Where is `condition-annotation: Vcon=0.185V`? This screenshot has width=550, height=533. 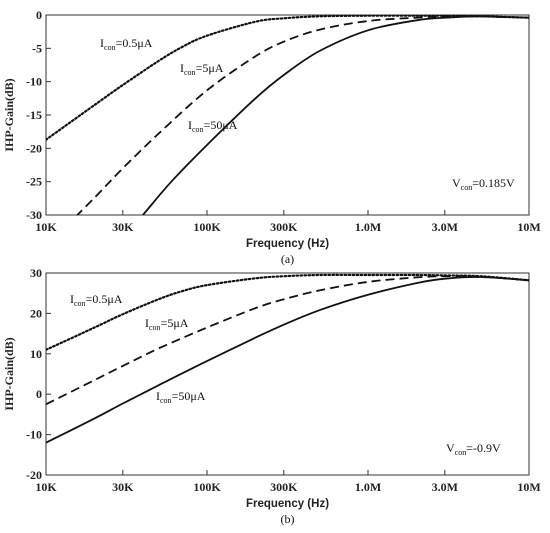 condition-annotation: Vcon=0.185V is located at coordinates (483, 184).